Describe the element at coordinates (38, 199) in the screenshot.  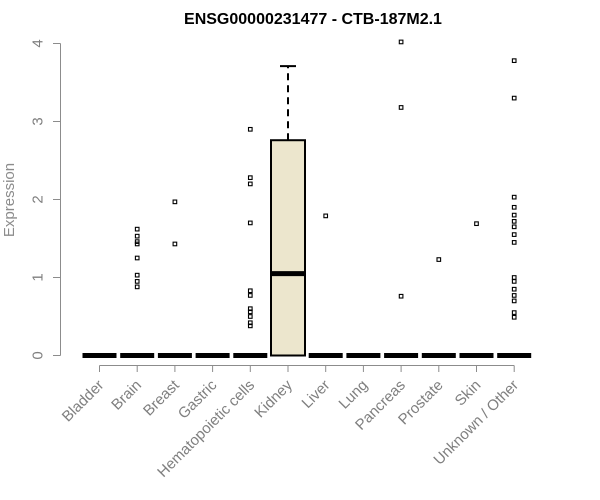
I see `y-tick-label: 2` at that location.